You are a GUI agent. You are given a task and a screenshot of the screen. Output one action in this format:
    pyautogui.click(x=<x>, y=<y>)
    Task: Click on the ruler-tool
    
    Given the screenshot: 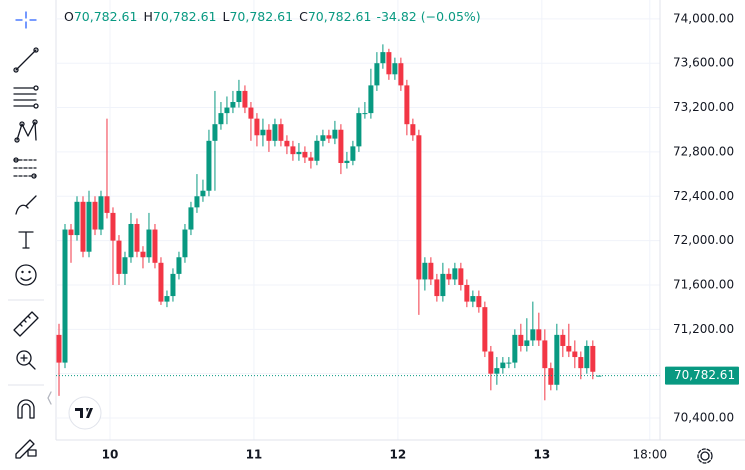 What is the action you would take?
    pyautogui.click(x=26, y=324)
    